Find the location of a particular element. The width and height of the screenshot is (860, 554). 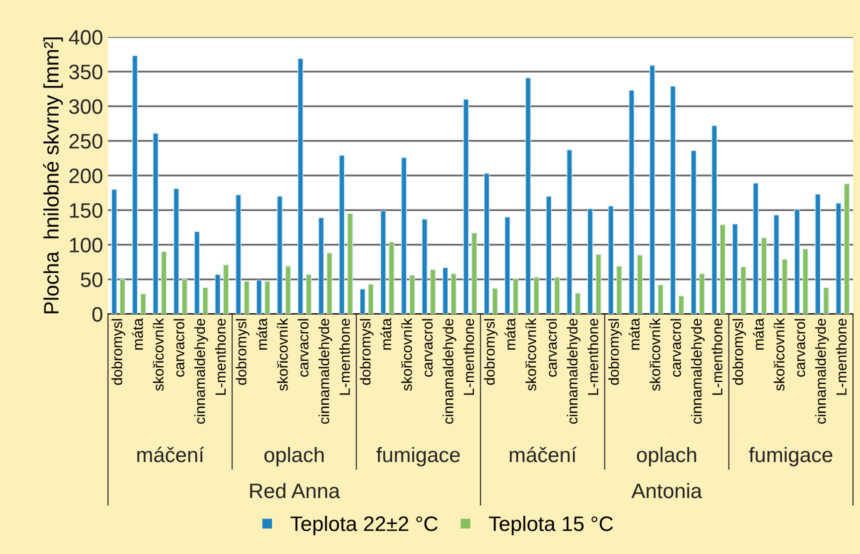

y-axis-title: Plocha hnilobné skvrny [mm²] is located at coordinates (53, 175).